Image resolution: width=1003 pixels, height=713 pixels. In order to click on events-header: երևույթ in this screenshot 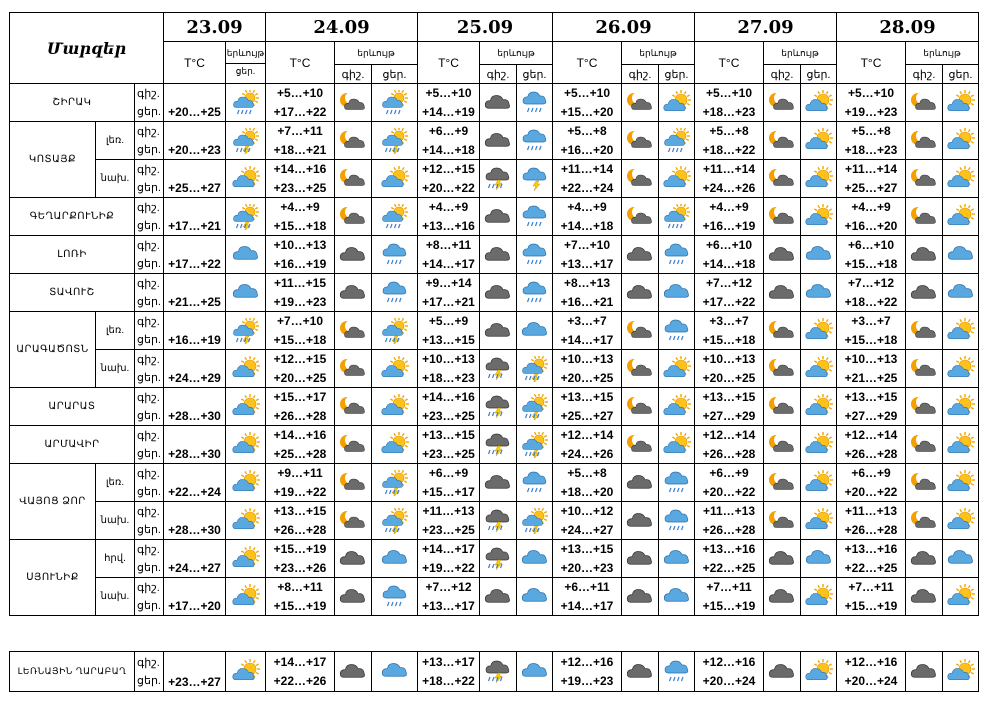, I will do `click(658, 53)`.